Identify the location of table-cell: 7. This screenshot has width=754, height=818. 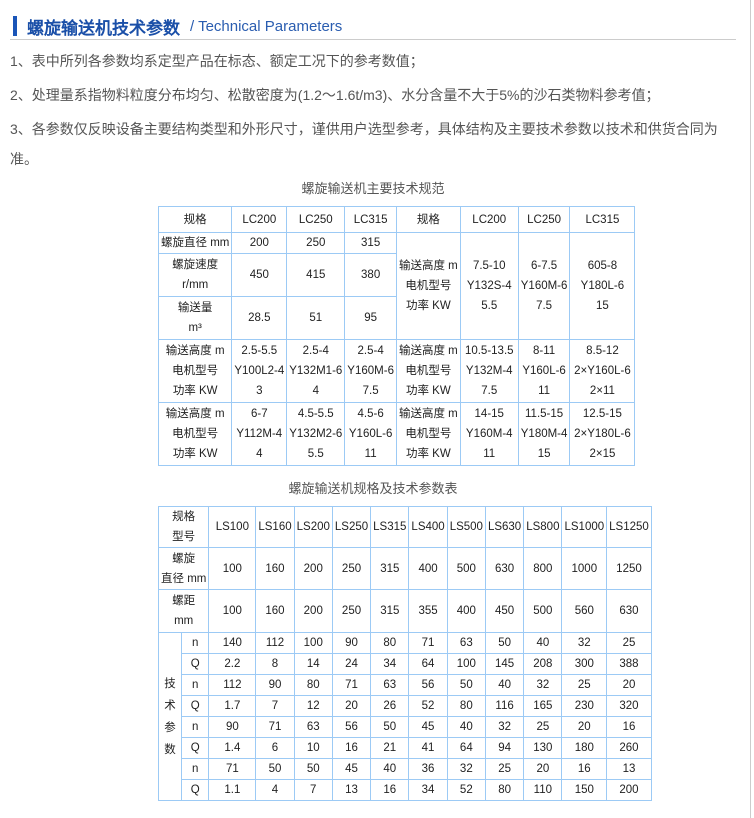
(313, 790).